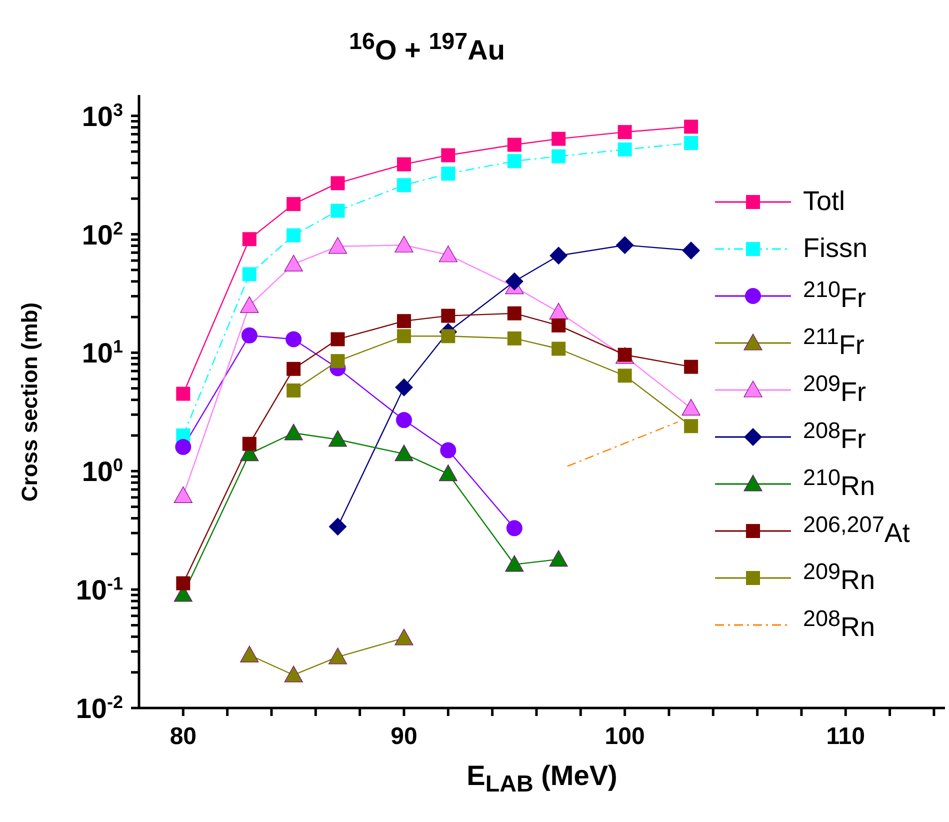 This screenshot has width=949, height=822. I want to click on x-tick-label: 100, so click(624, 736).